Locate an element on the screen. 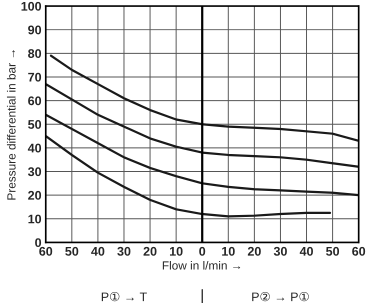 The image size is (366, 303). y-axis-title: Pressure differential in bar → is located at coordinates (11, 125).